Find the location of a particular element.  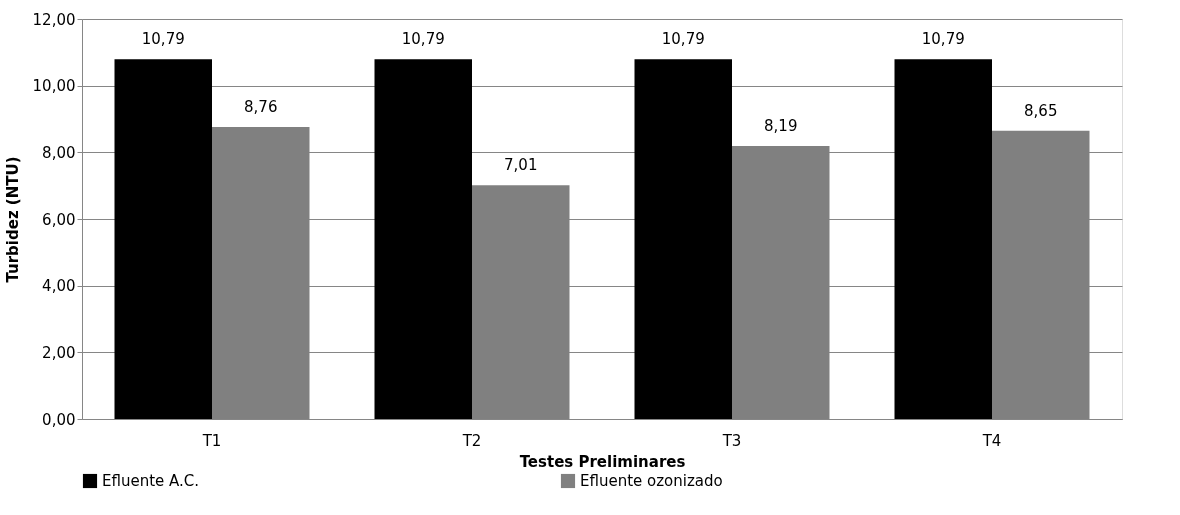

y-axis-title: Turbidez (NTU) is located at coordinates (12, 219).